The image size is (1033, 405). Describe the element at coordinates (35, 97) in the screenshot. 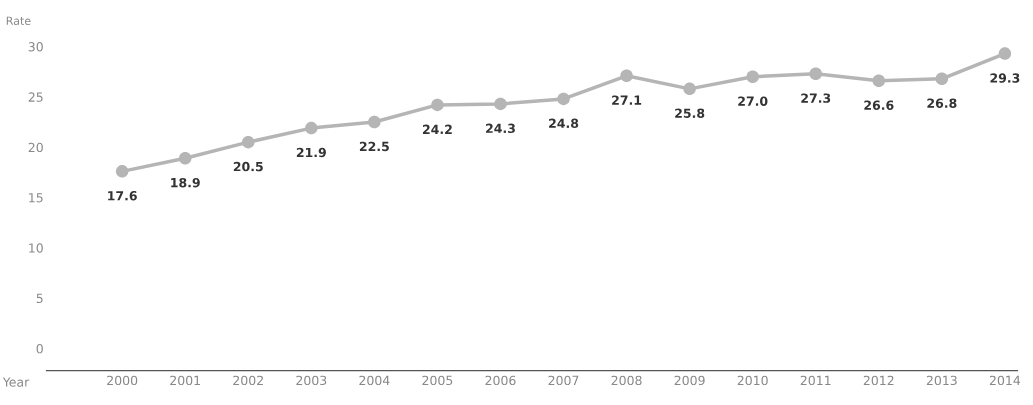

I see `y-tick-label: 25` at that location.